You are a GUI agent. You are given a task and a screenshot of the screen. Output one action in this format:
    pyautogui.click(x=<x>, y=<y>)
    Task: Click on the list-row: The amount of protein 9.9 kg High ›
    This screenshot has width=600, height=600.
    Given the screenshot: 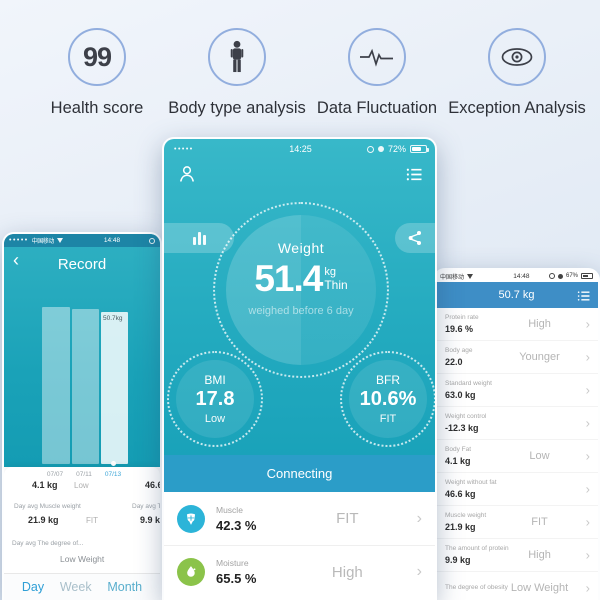 What is the action you would take?
    pyautogui.click(x=516, y=555)
    